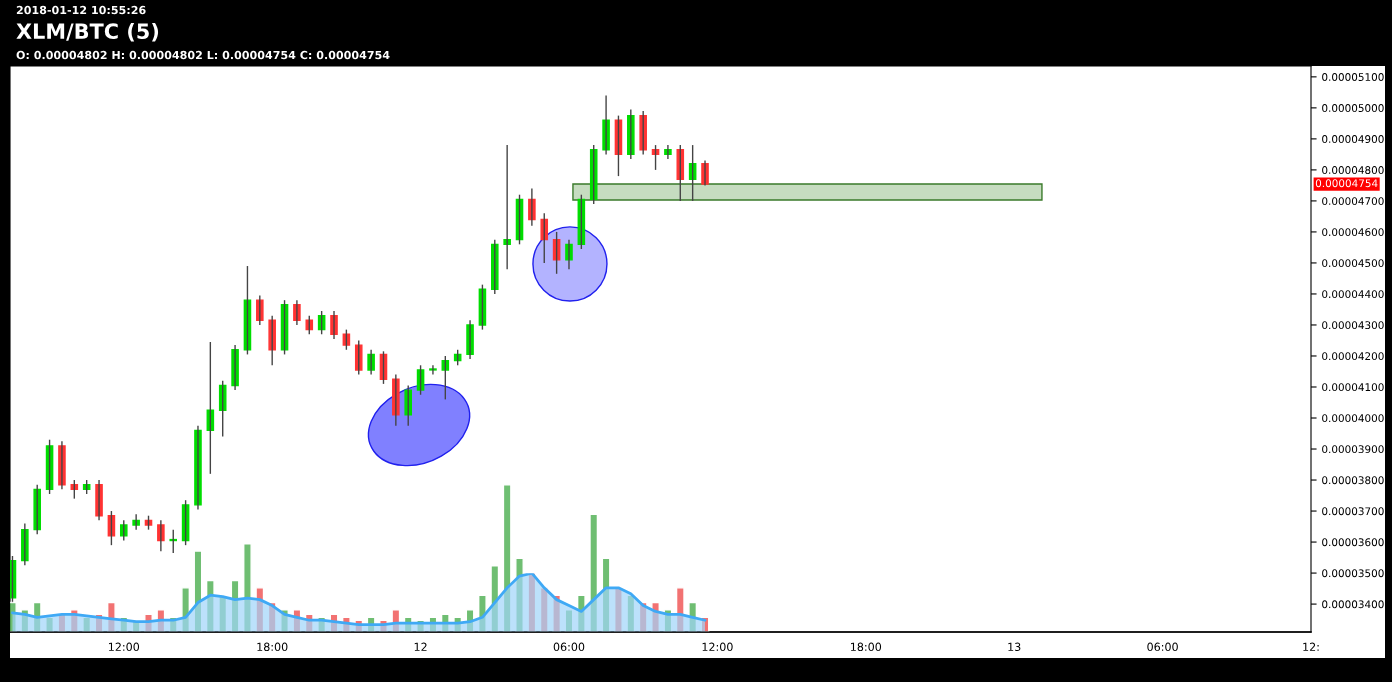 This screenshot has width=1392, height=682. I want to click on y-tick-label: 0.00003900, so click(1353, 449).